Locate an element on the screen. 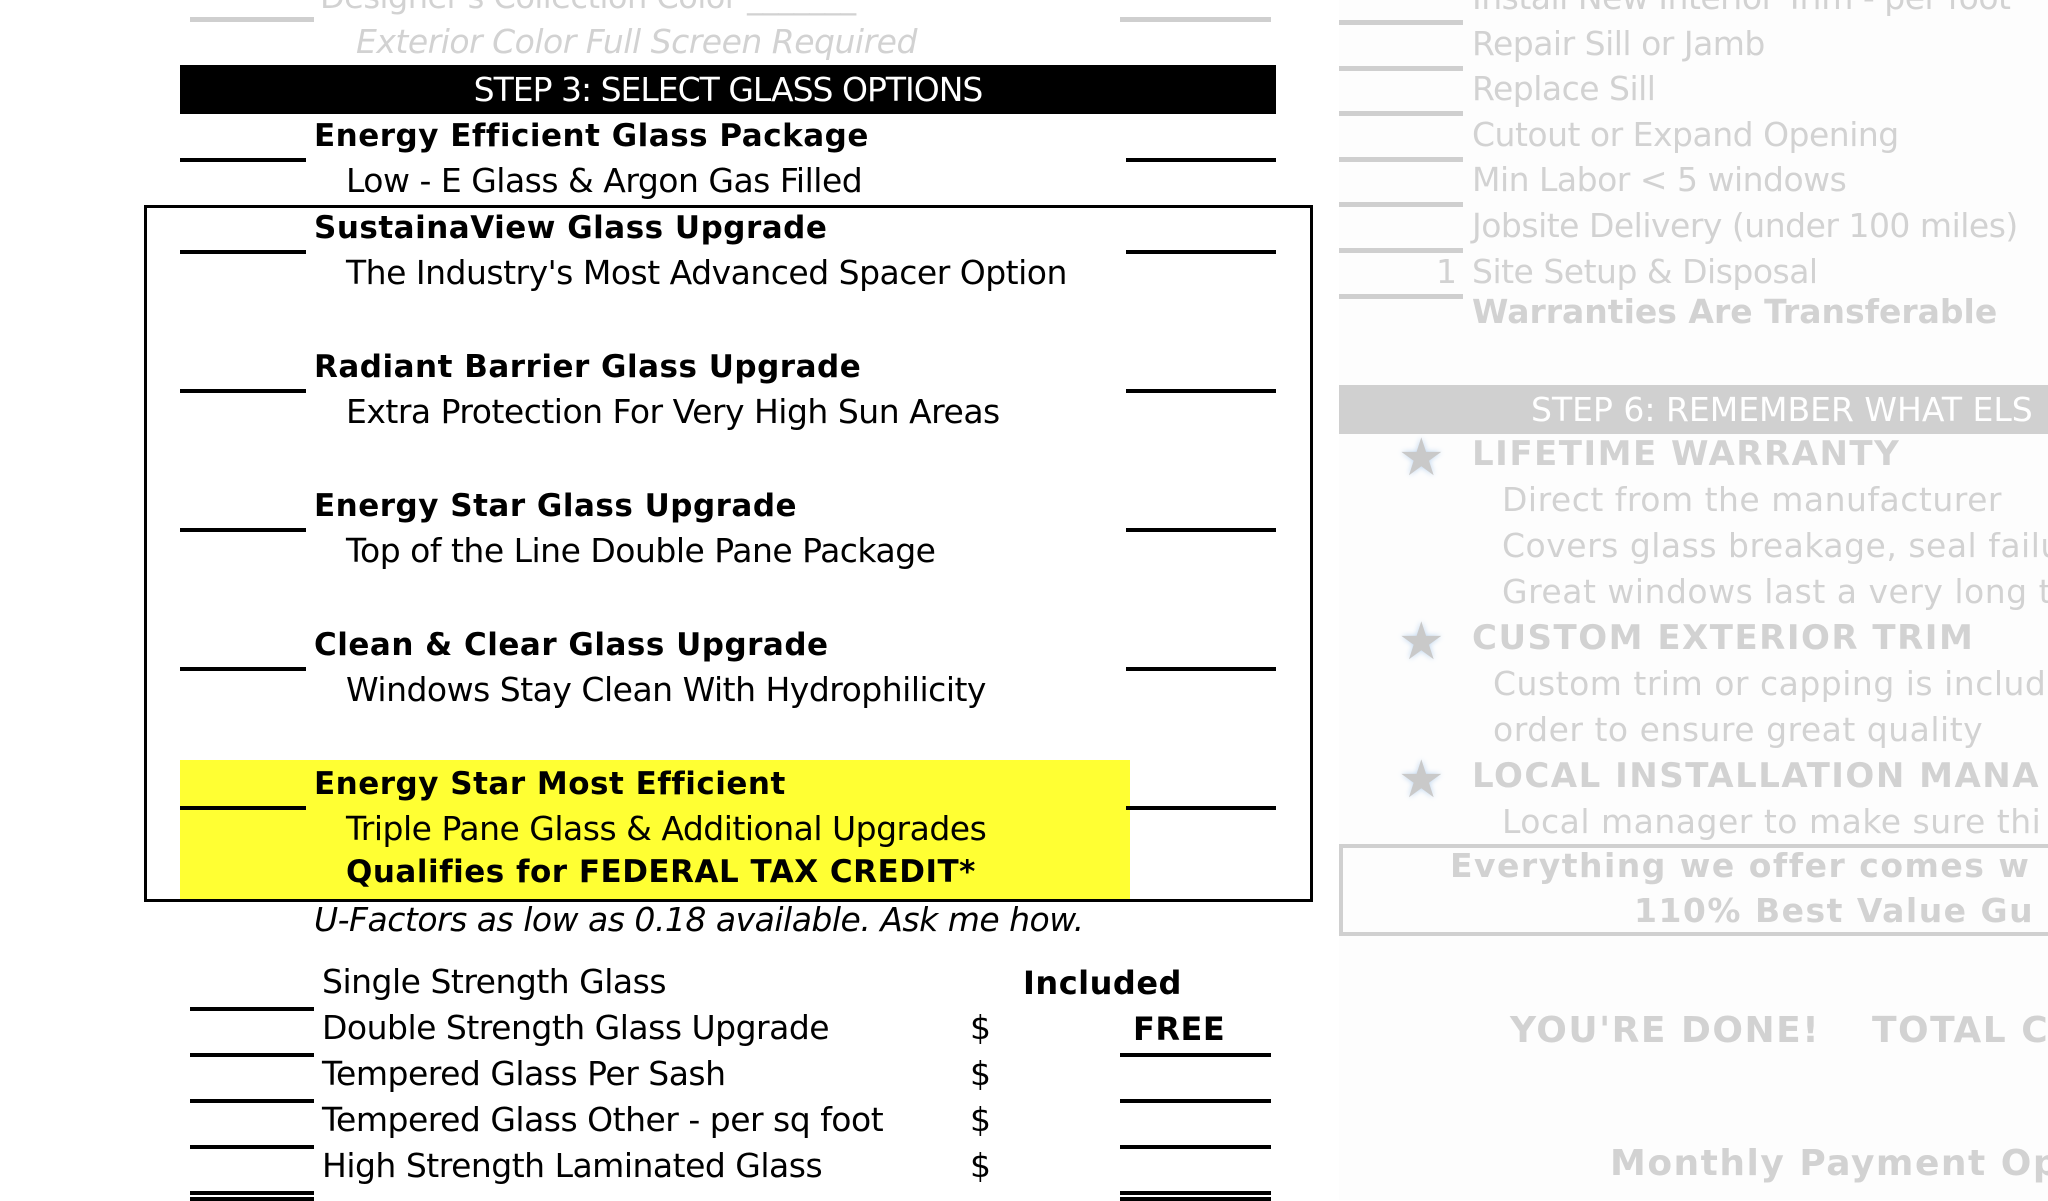 The image size is (2048, 1201). package-title: Energy Star Most Efficient is located at coordinates (550, 784).